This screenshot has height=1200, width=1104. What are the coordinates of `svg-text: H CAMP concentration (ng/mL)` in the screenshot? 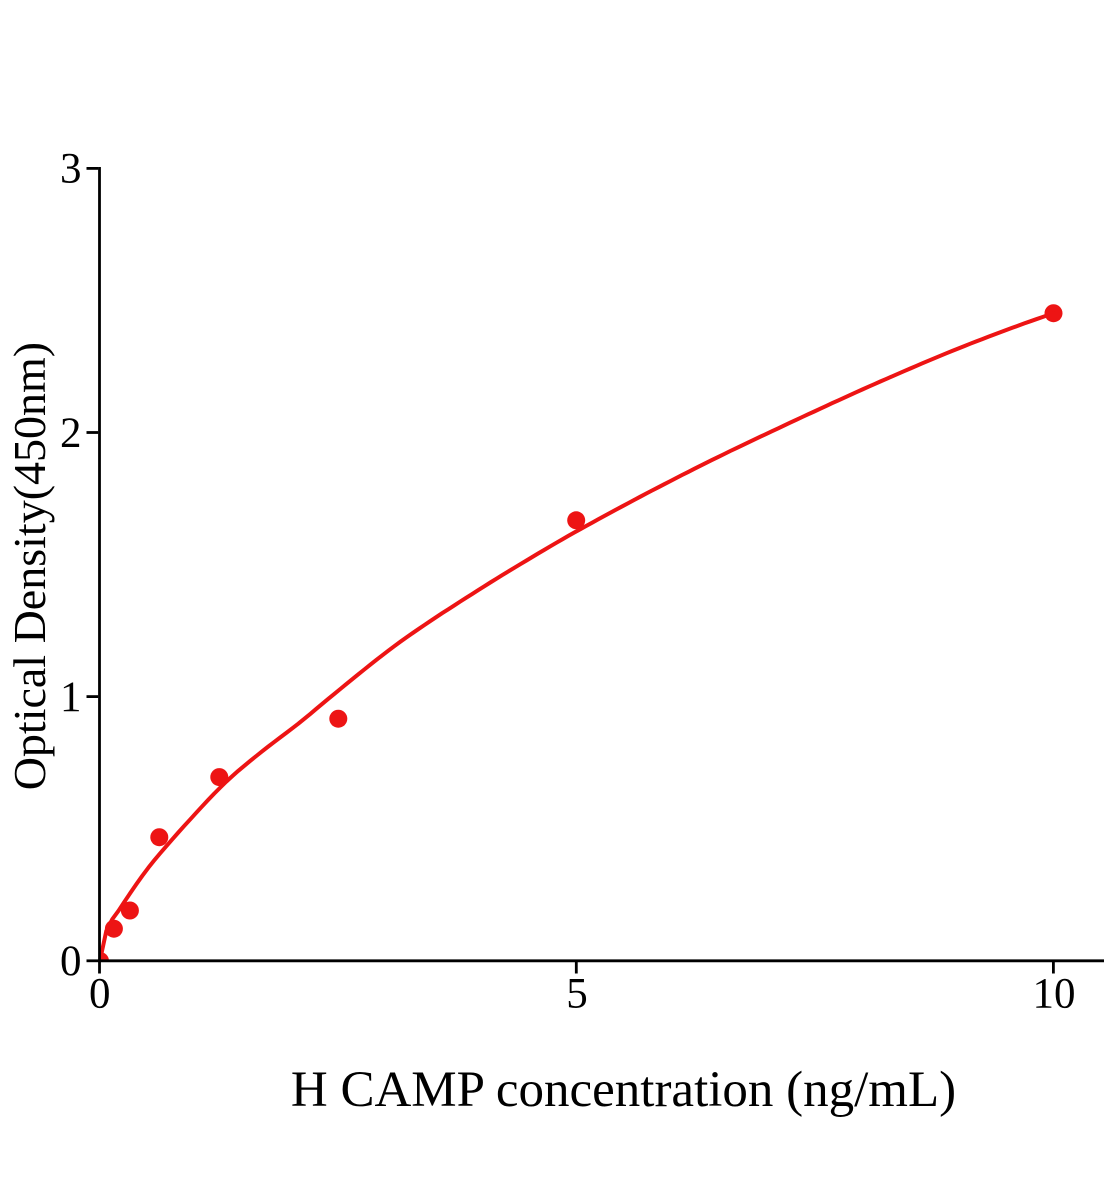 It's located at (623, 1090).